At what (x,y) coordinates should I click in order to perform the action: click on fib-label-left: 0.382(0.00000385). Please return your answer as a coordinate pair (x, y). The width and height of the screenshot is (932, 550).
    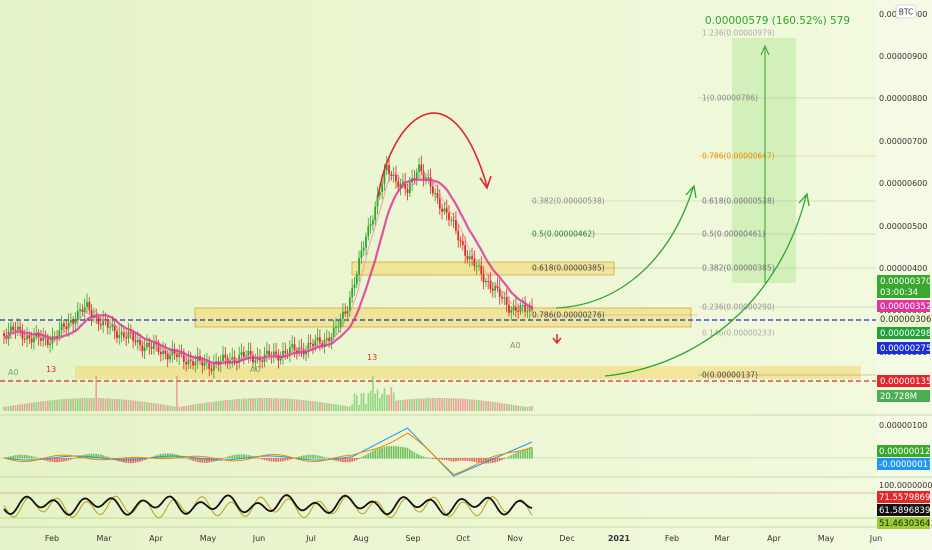
    Looking at the image, I should click on (738, 268).